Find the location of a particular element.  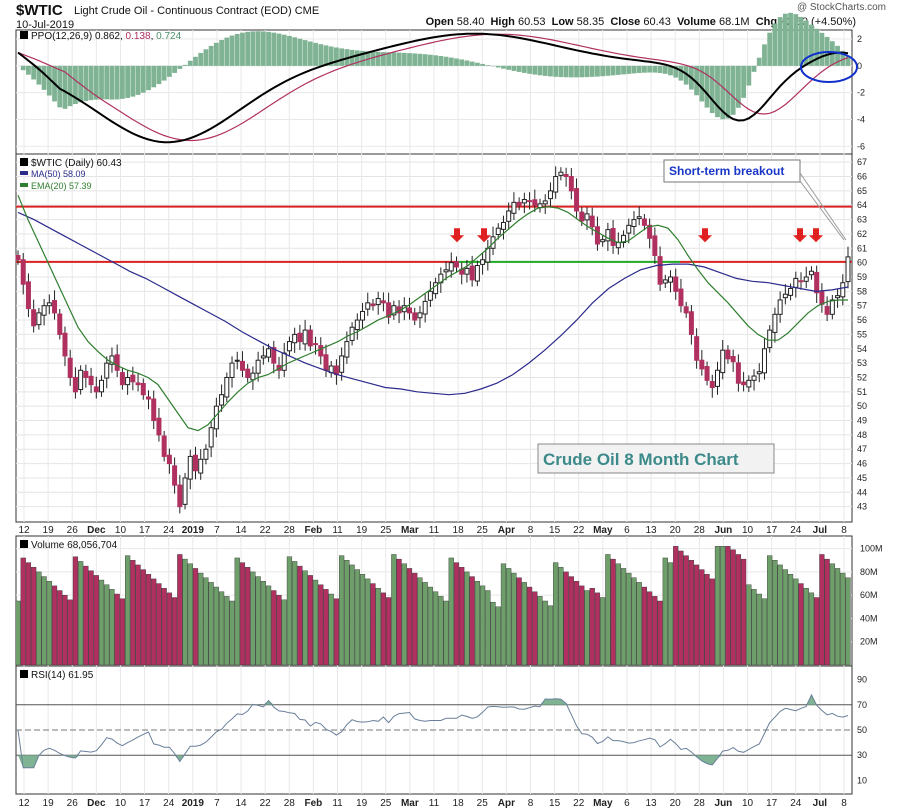

price-tick-label: 60 is located at coordinates (862, 263).